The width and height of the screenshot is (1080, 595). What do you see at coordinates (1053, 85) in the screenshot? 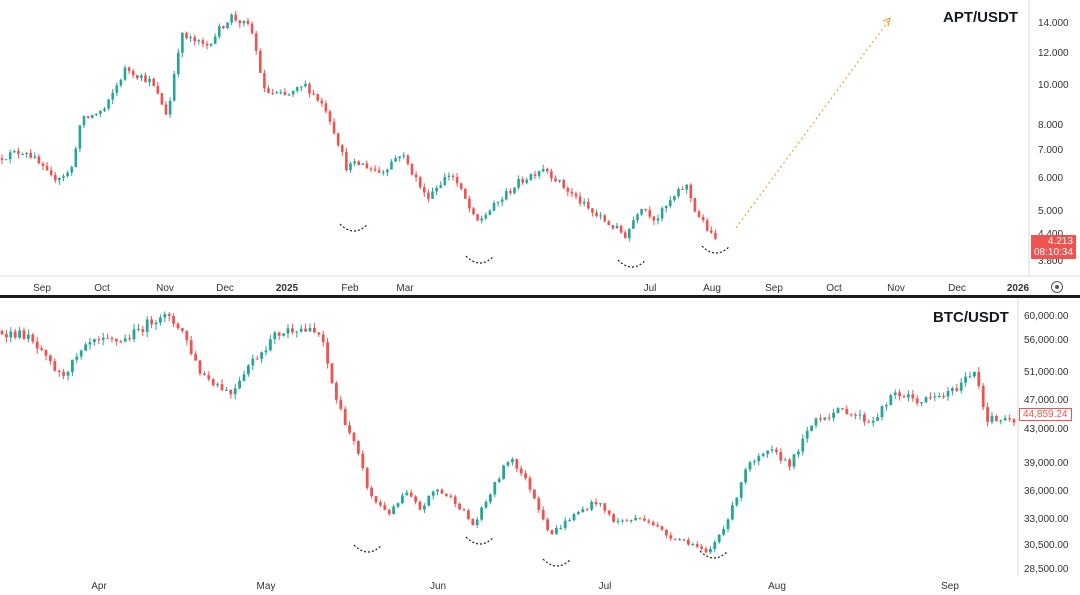
I see `apt-y-tick: 10.000` at bounding box center [1053, 85].